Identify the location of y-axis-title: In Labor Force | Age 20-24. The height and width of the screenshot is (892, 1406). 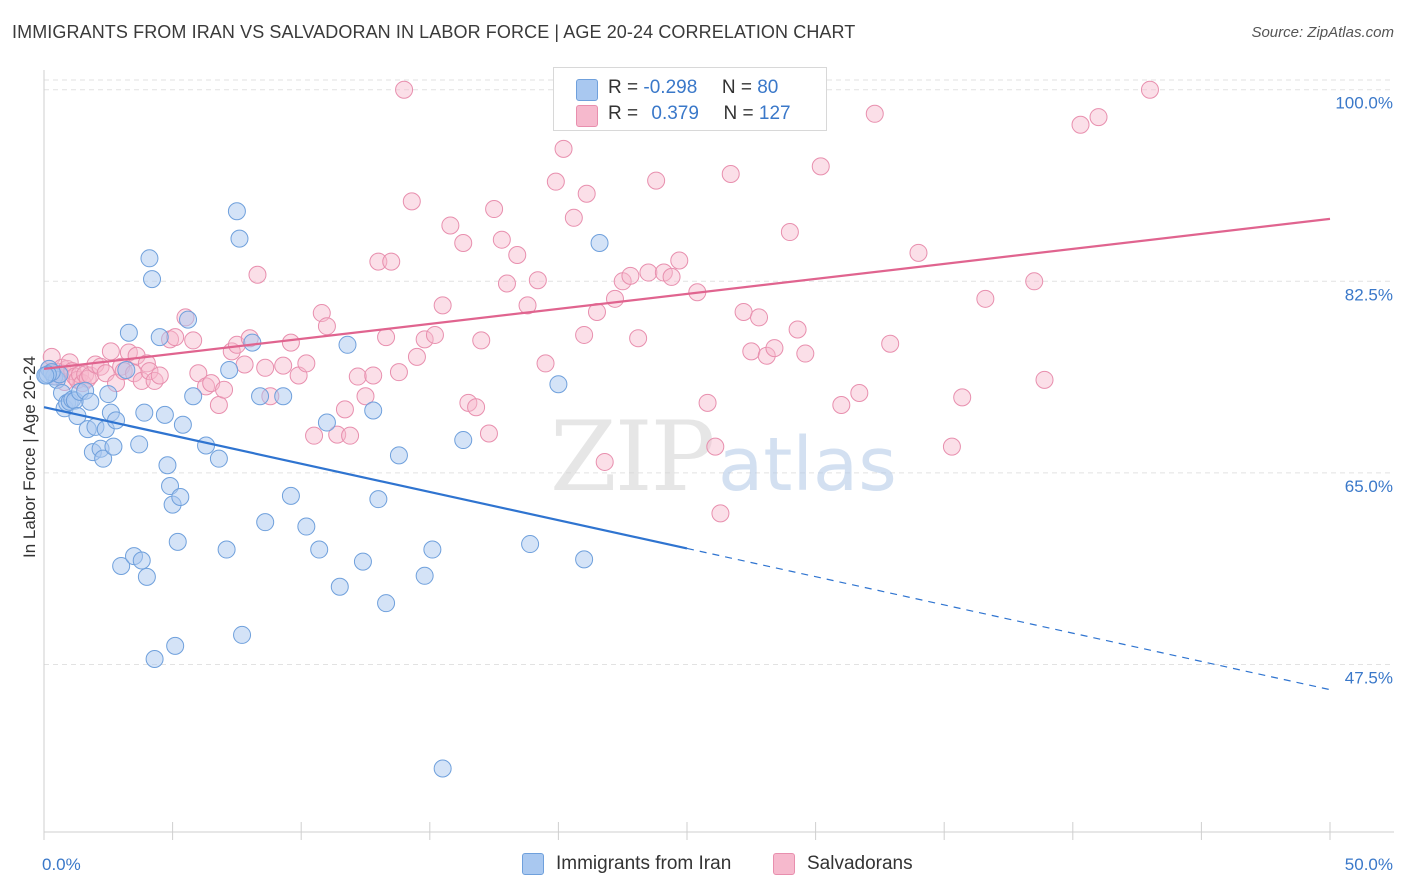
(29, 457).